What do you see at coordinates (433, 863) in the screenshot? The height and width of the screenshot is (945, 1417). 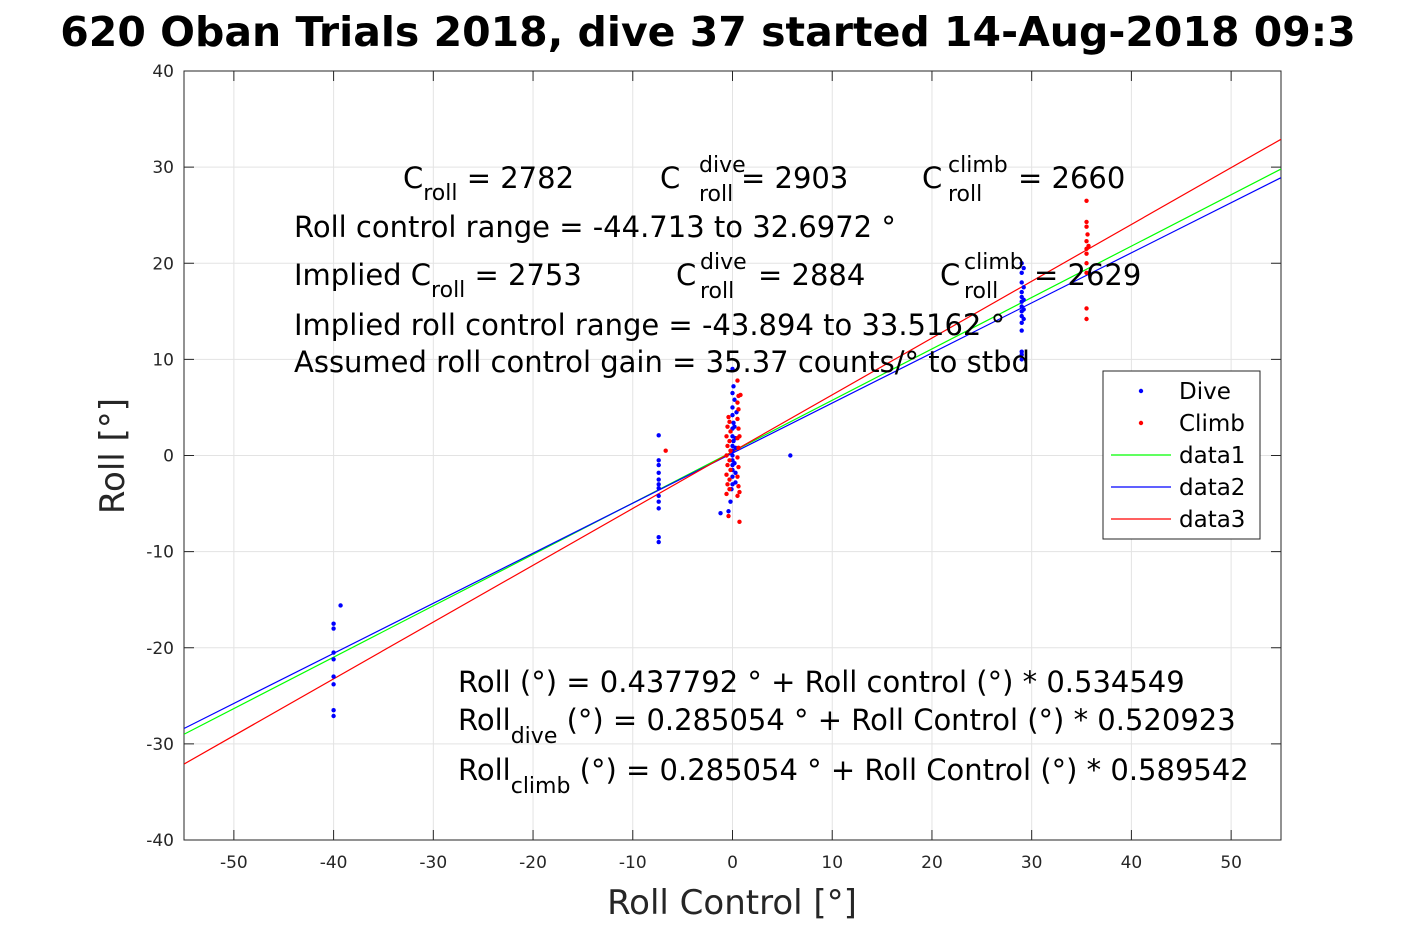 I see `x-tick-label: -30` at bounding box center [433, 863].